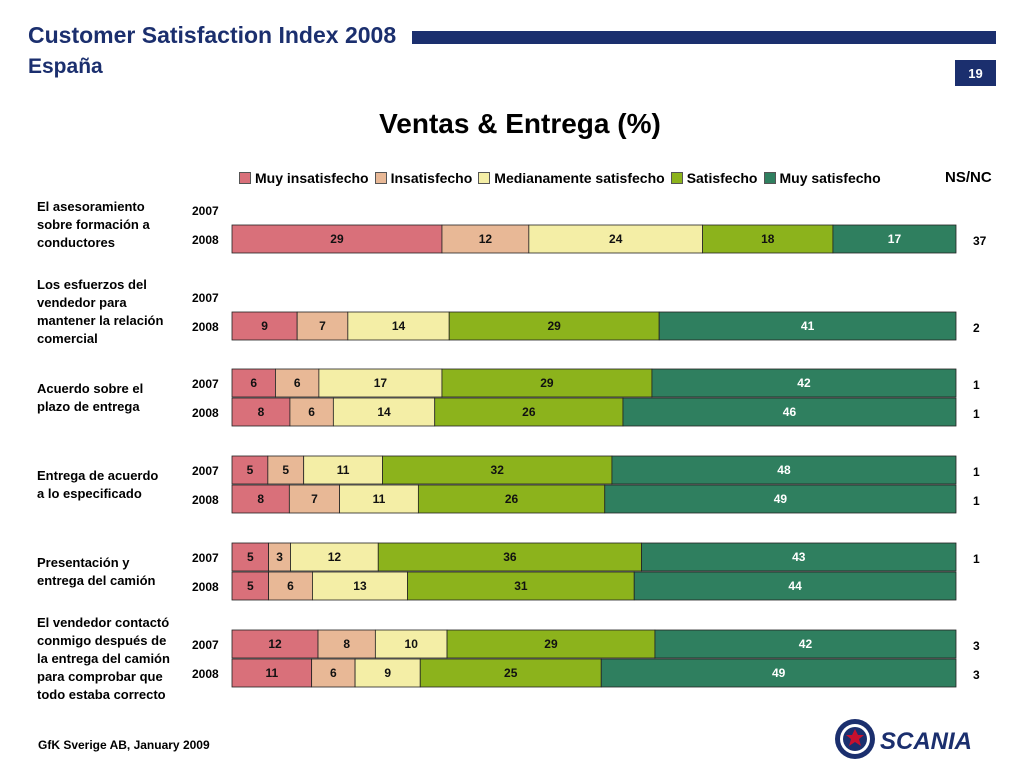 The image size is (1024, 768). I want to click on bar-value-label: 36, so click(510, 557).